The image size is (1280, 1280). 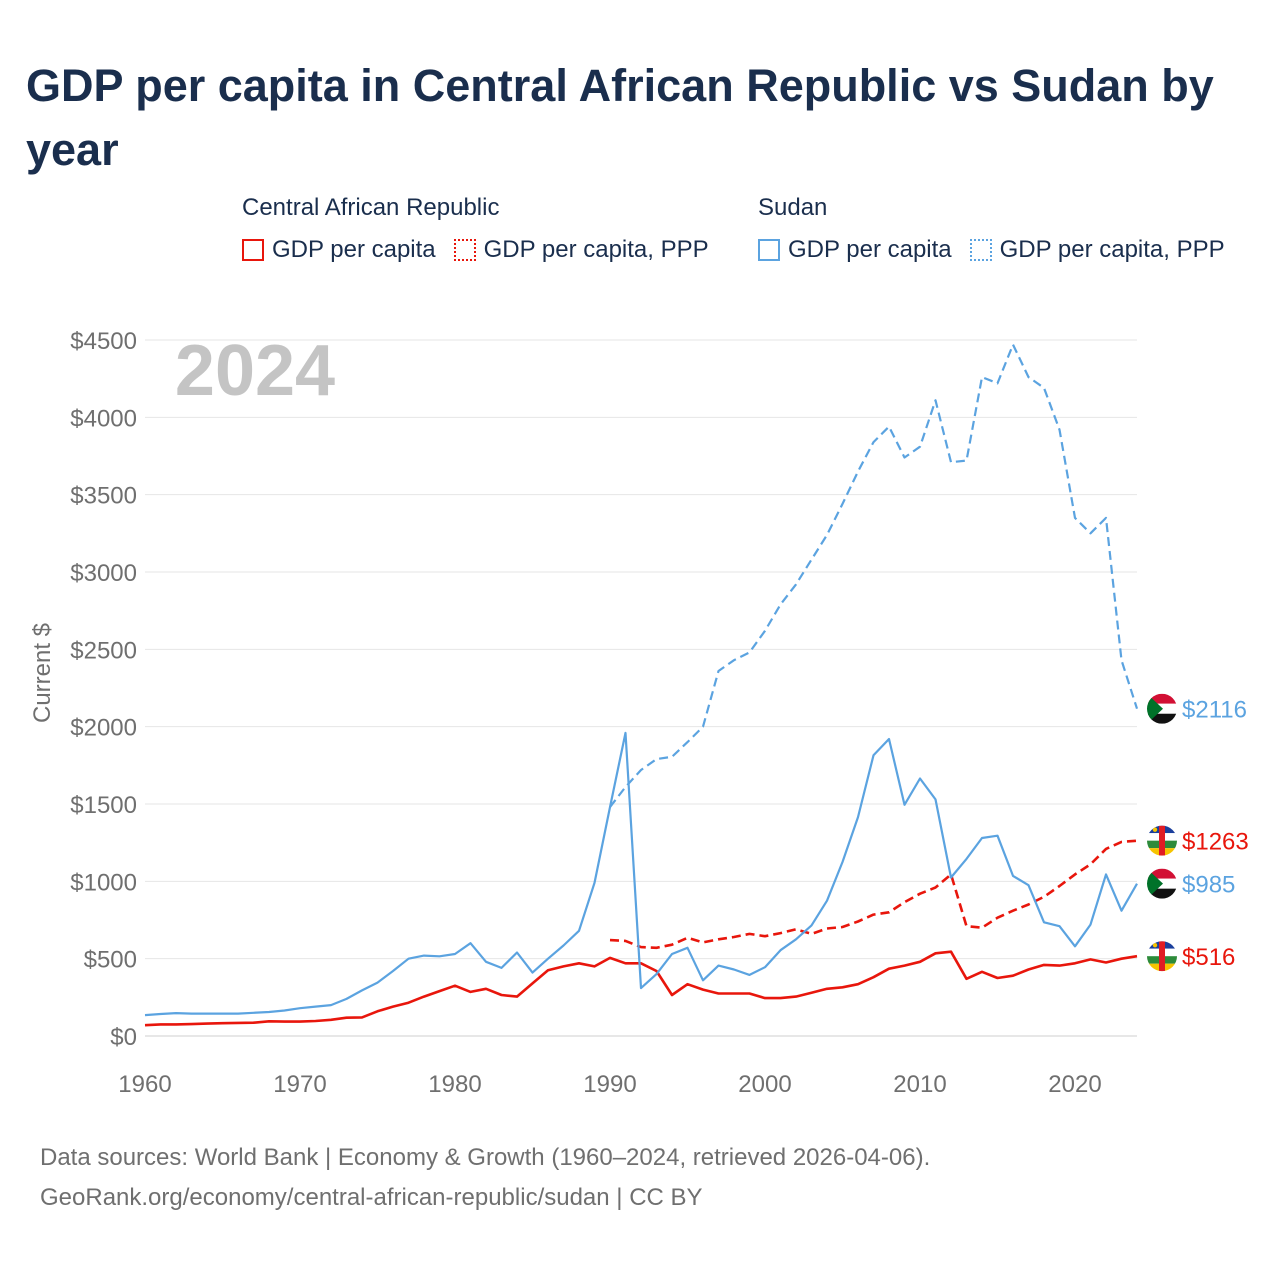 What do you see at coordinates (764, 1084) in the screenshot?
I see `x-tick-label: 2000` at bounding box center [764, 1084].